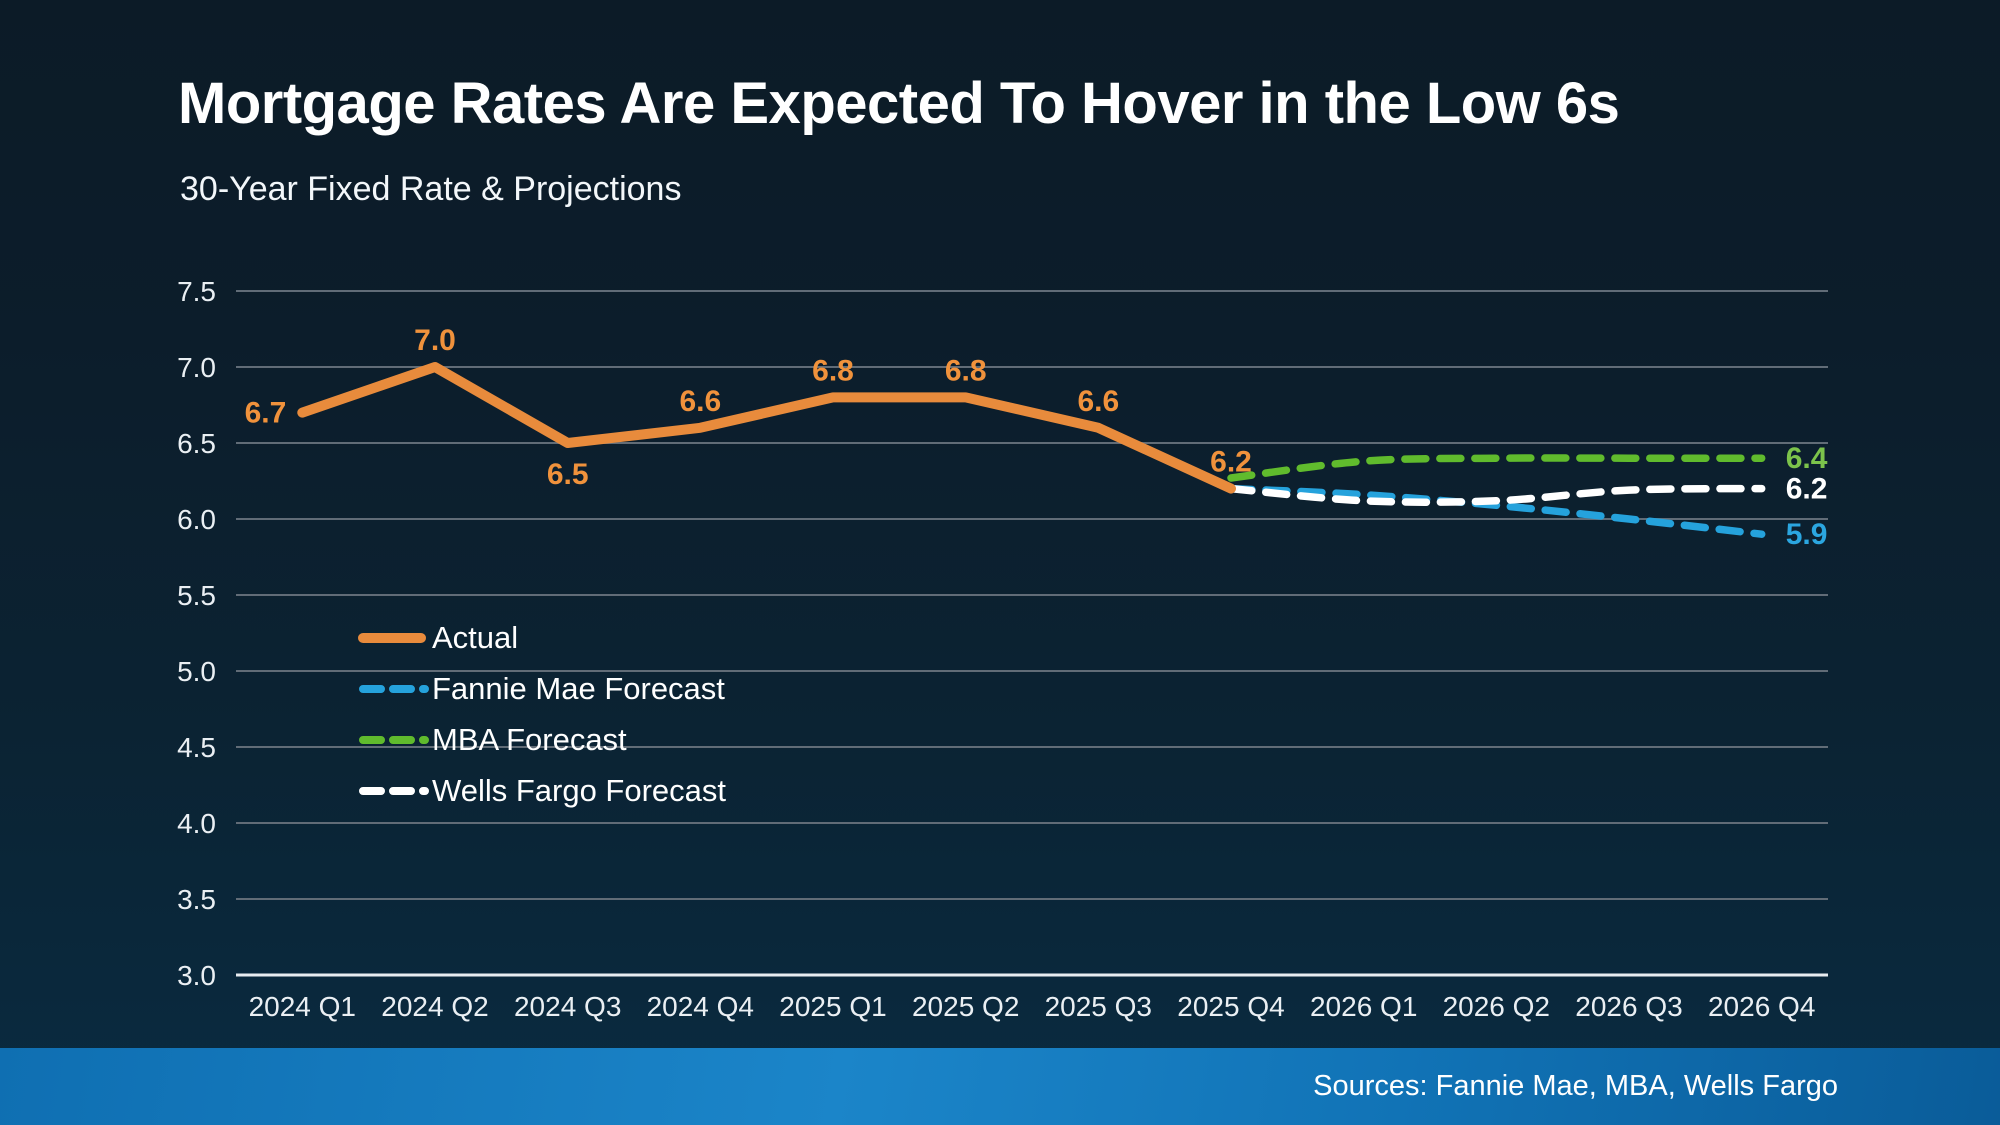  I want to click on series-end-label: 6.4, so click(1807, 458).